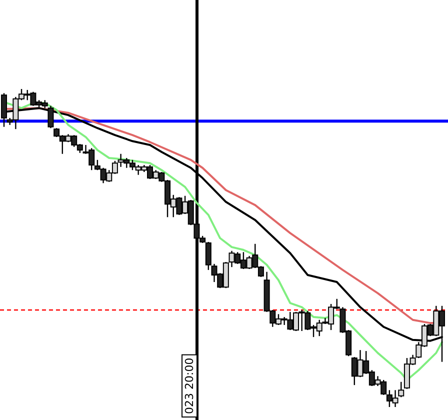  I want to click on annotation: 023 20:00, so click(189, 386).